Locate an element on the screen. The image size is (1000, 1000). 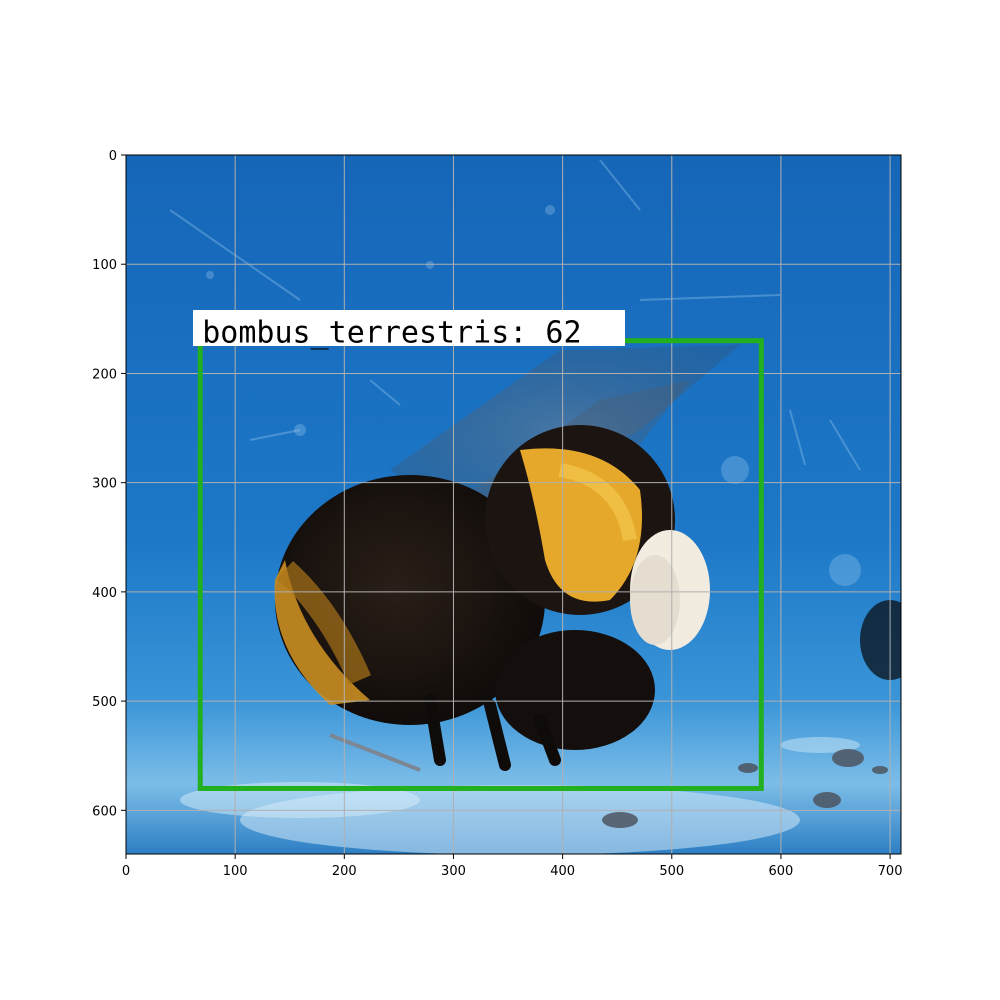
y-tick-label: 400 is located at coordinates (104, 593).